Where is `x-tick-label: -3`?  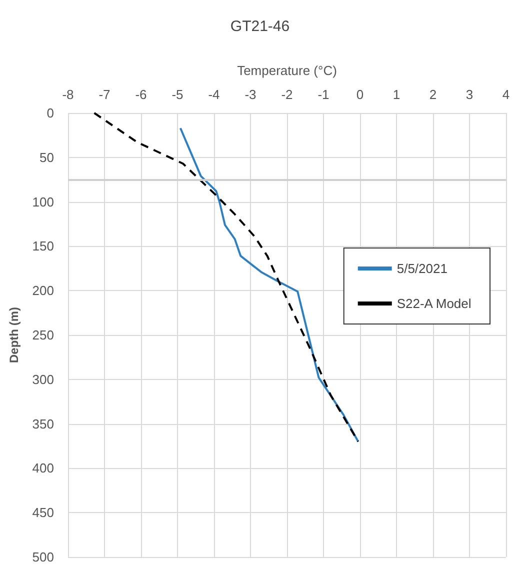
x-tick-label: -3 is located at coordinates (250, 94).